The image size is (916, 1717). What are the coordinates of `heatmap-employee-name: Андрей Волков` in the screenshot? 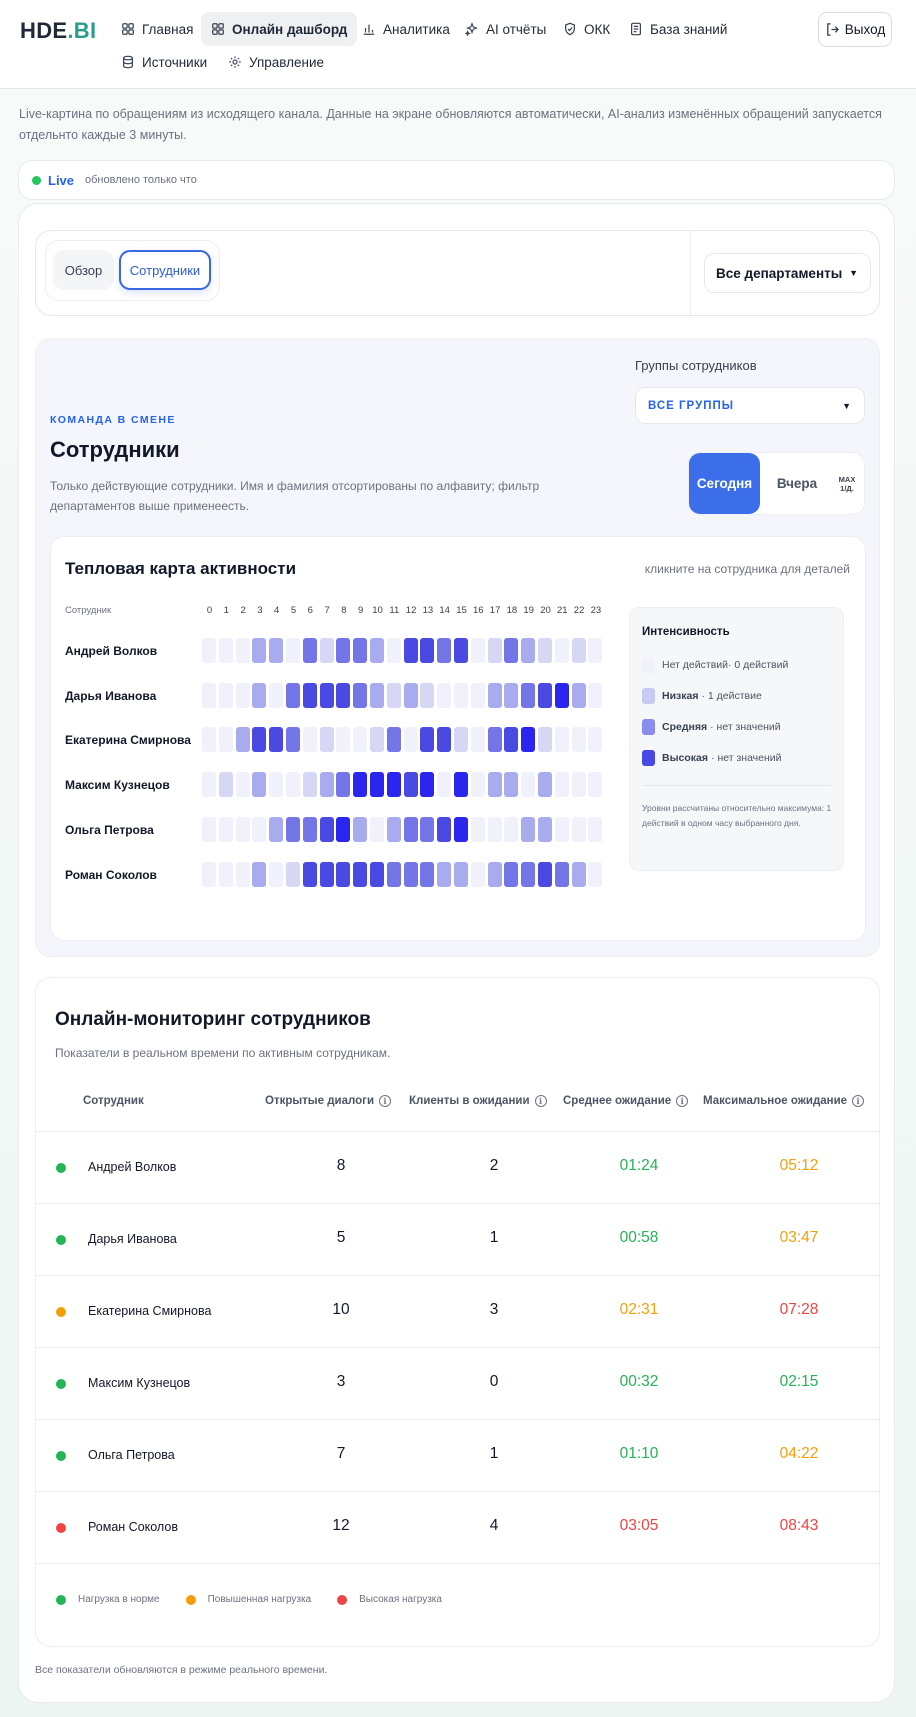 It's located at (111, 651).